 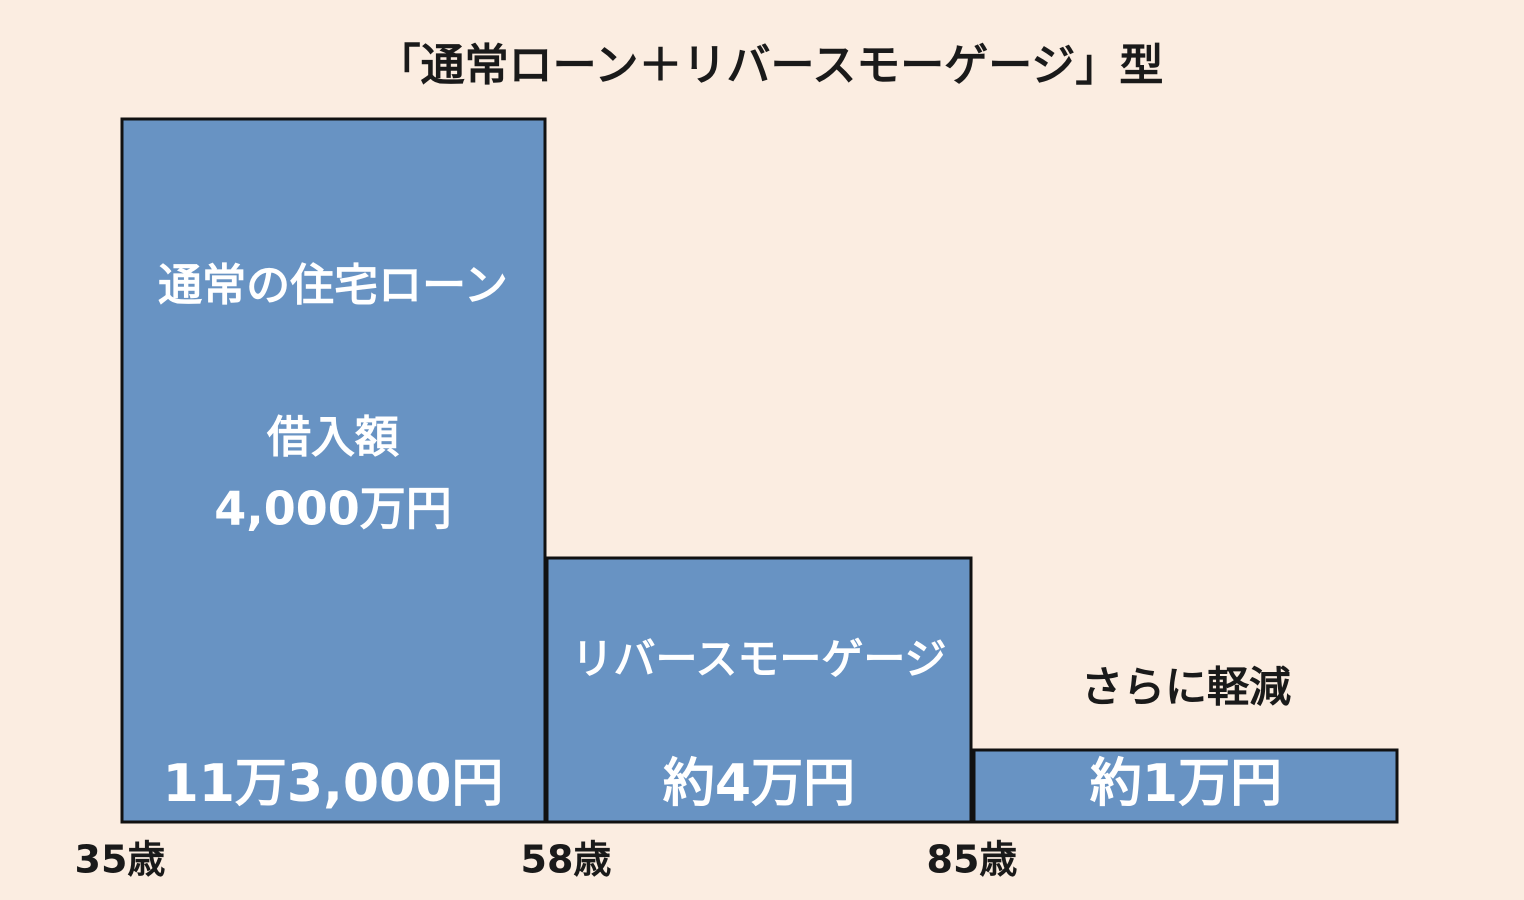 What do you see at coordinates (972, 860) in the screenshot?
I see `age-label: 85歳` at bounding box center [972, 860].